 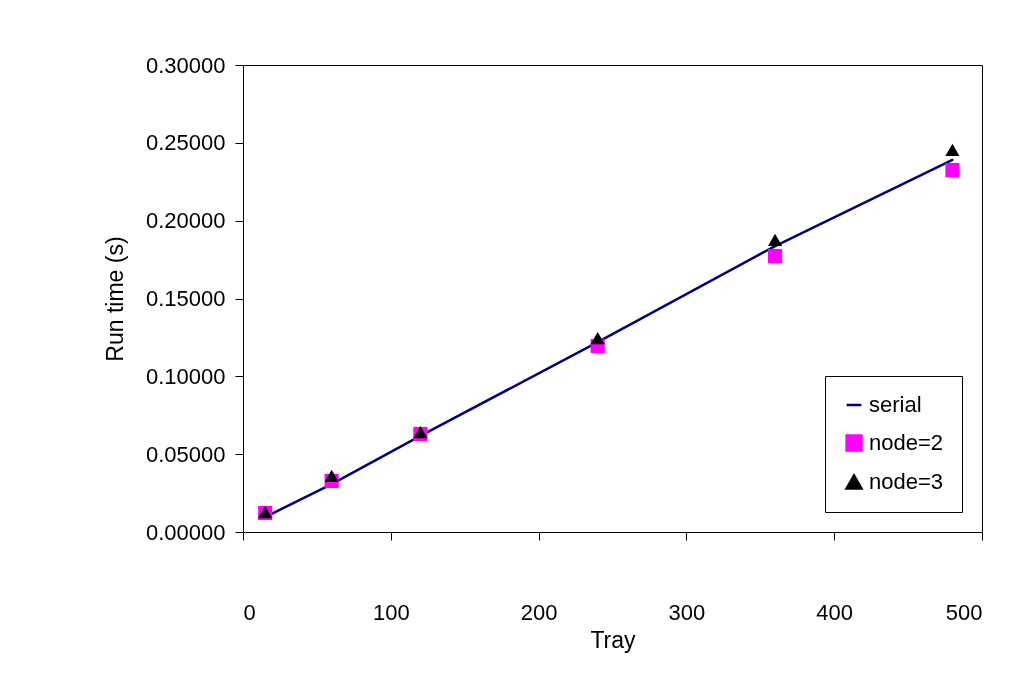 What do you see at coordinates (185, 298) in the screenshot?
I see `y-tick-label: 0.15000` at bounding box center [185, 298].